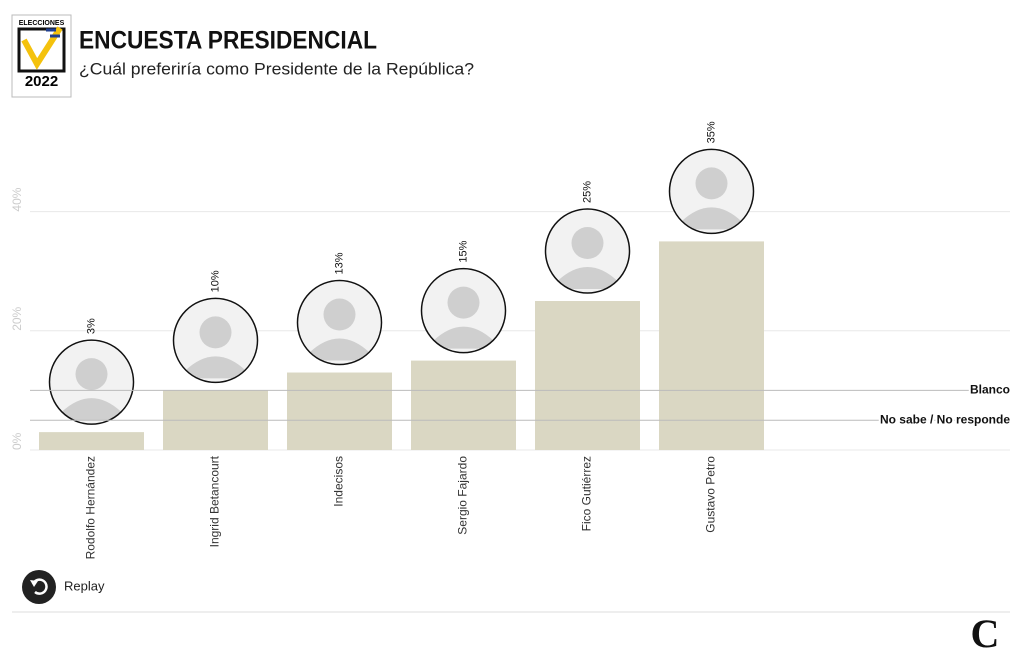 Image resolution: width=1020 pixels, height=650 pixels. What do you see at coordinates (17, 441) in the screenshot?
I see `y-tick-label: 0%` at bounding box center [17, 441].